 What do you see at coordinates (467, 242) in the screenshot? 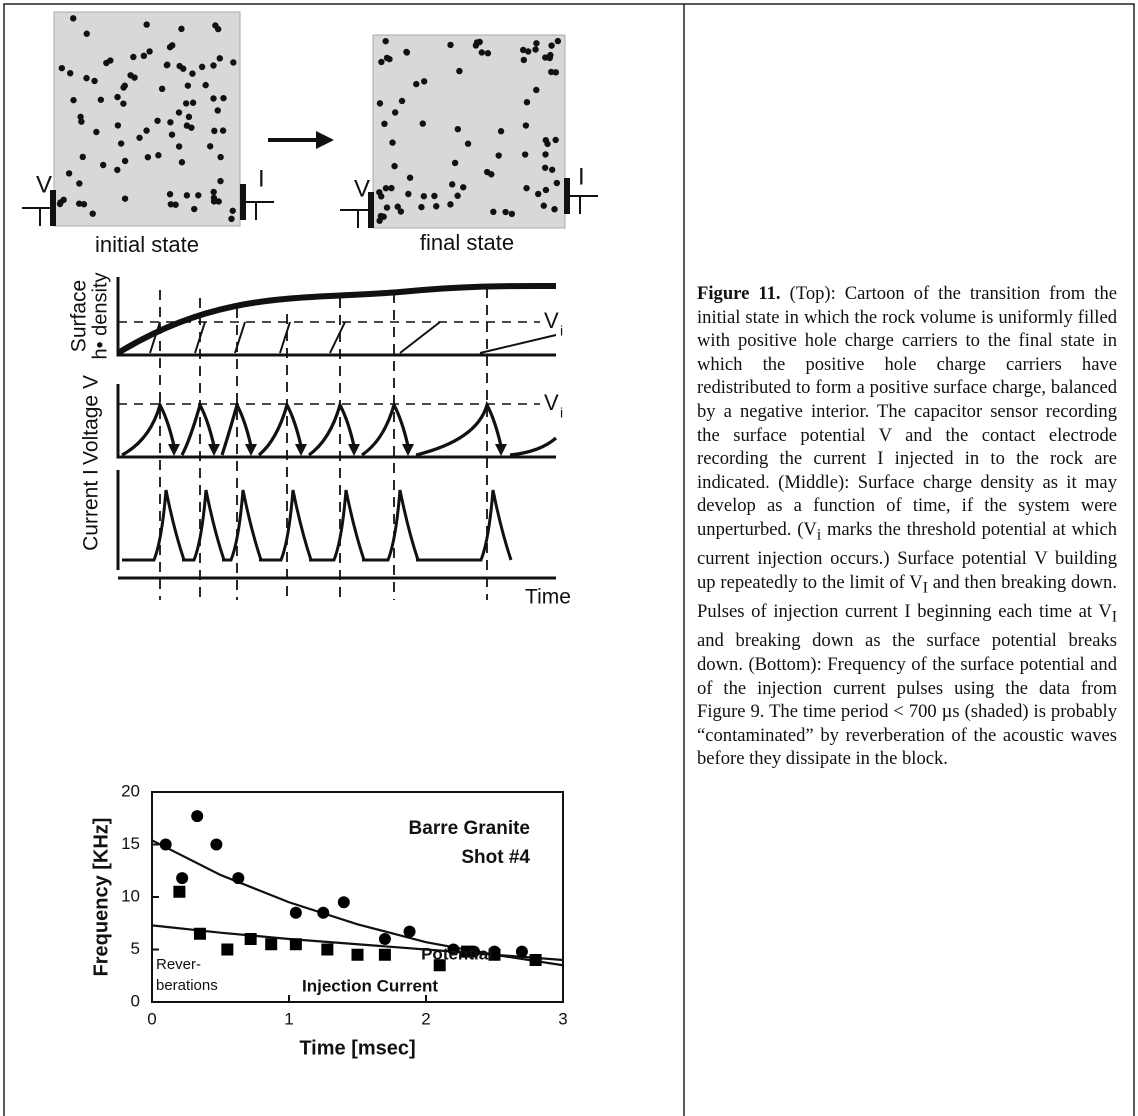
I see `final-label: final state` at bounding box center [467, 242].